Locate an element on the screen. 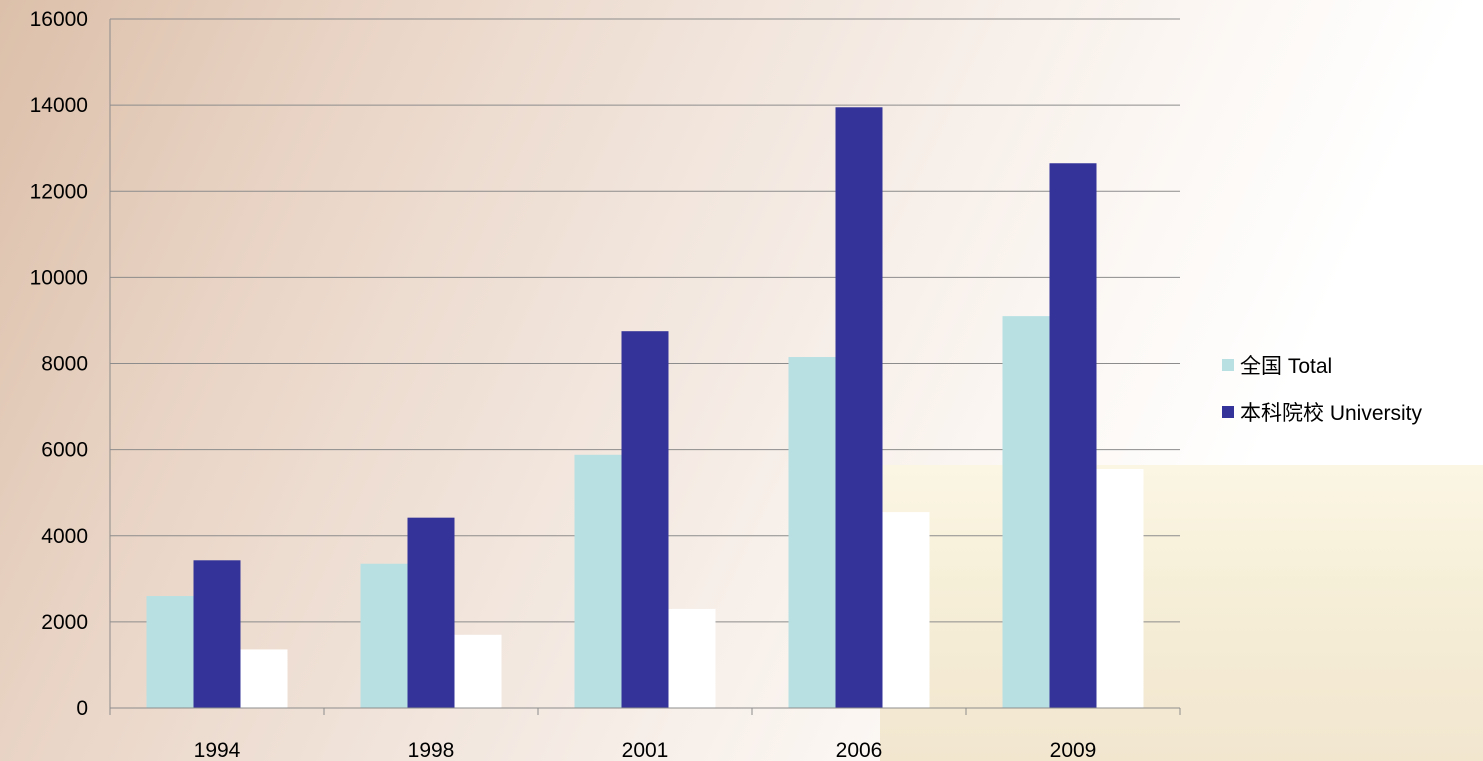  x-axis-tick-labels: 1994 1998 2001 2006 2009 is located at coordinates (645, 750).